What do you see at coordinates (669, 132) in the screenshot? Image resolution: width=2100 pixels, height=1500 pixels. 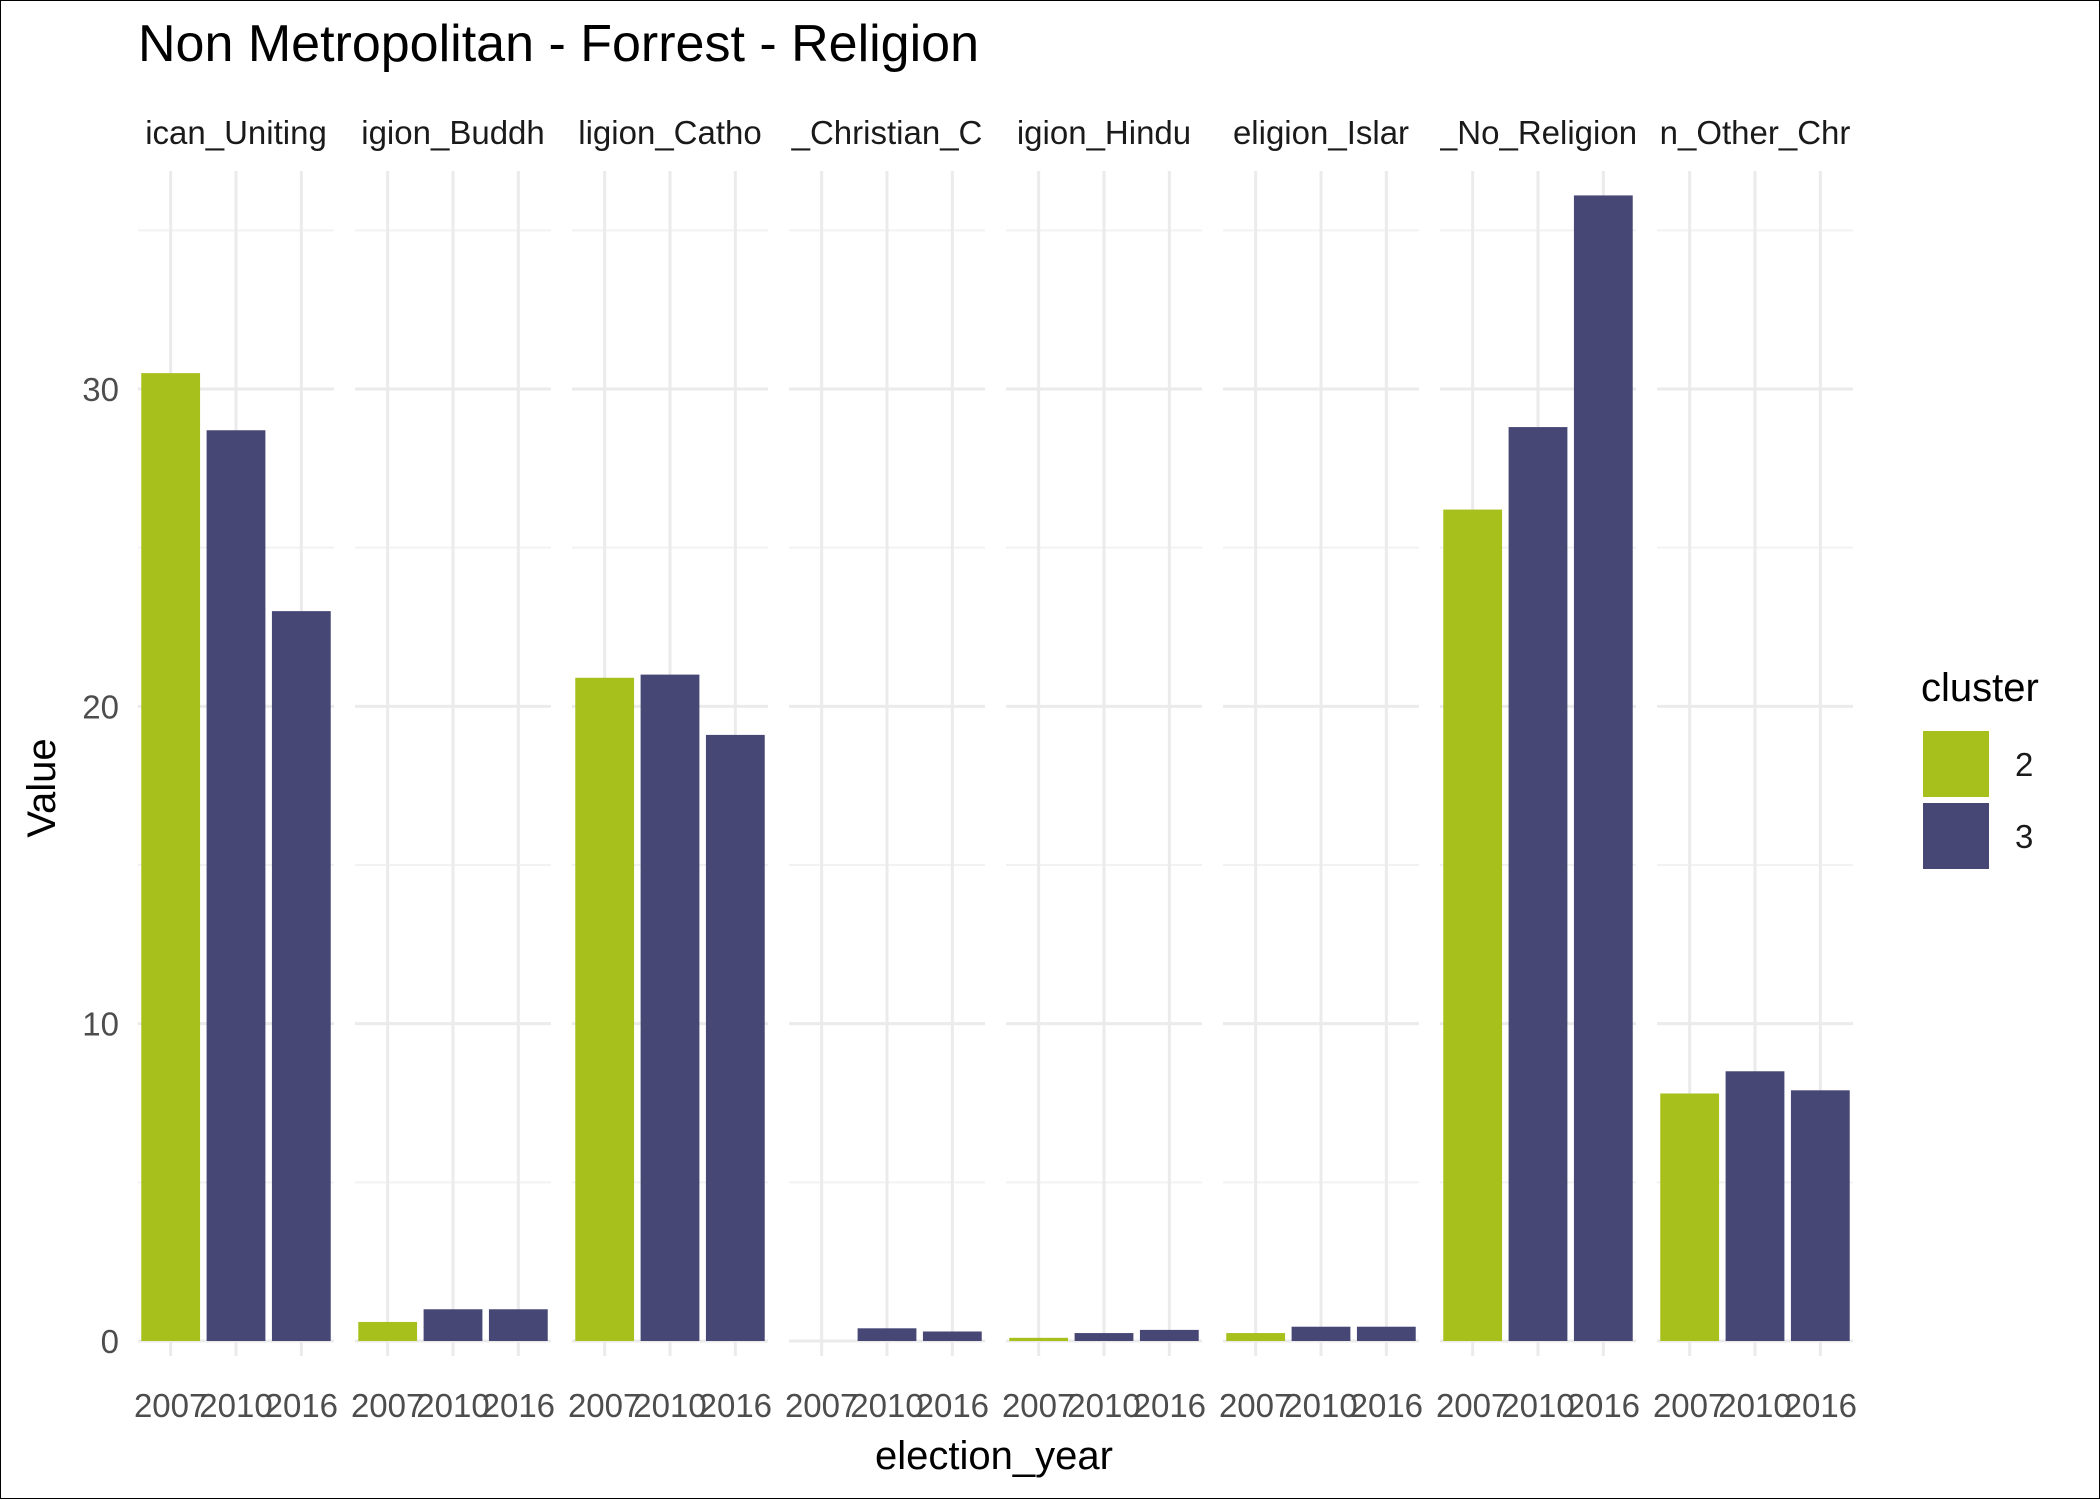 I see `facet-strip-label: ligion_Catho` at bounding box center [669, 132].